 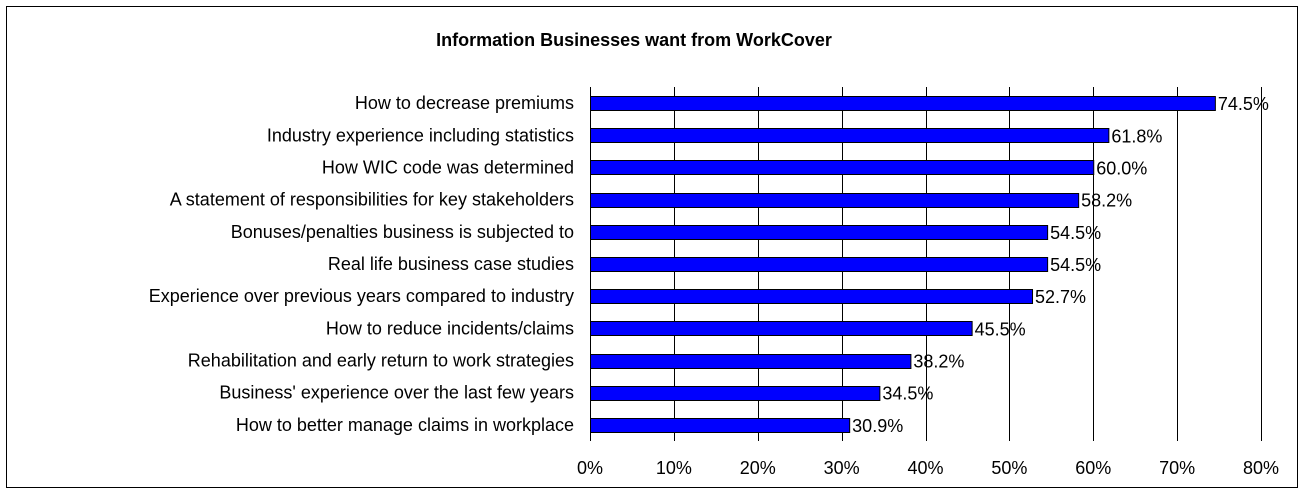 What do you see at coordinates (1121, 168) in the screenshot?
I see `data-label: 60.0%` at bounding box center [1121, 168].